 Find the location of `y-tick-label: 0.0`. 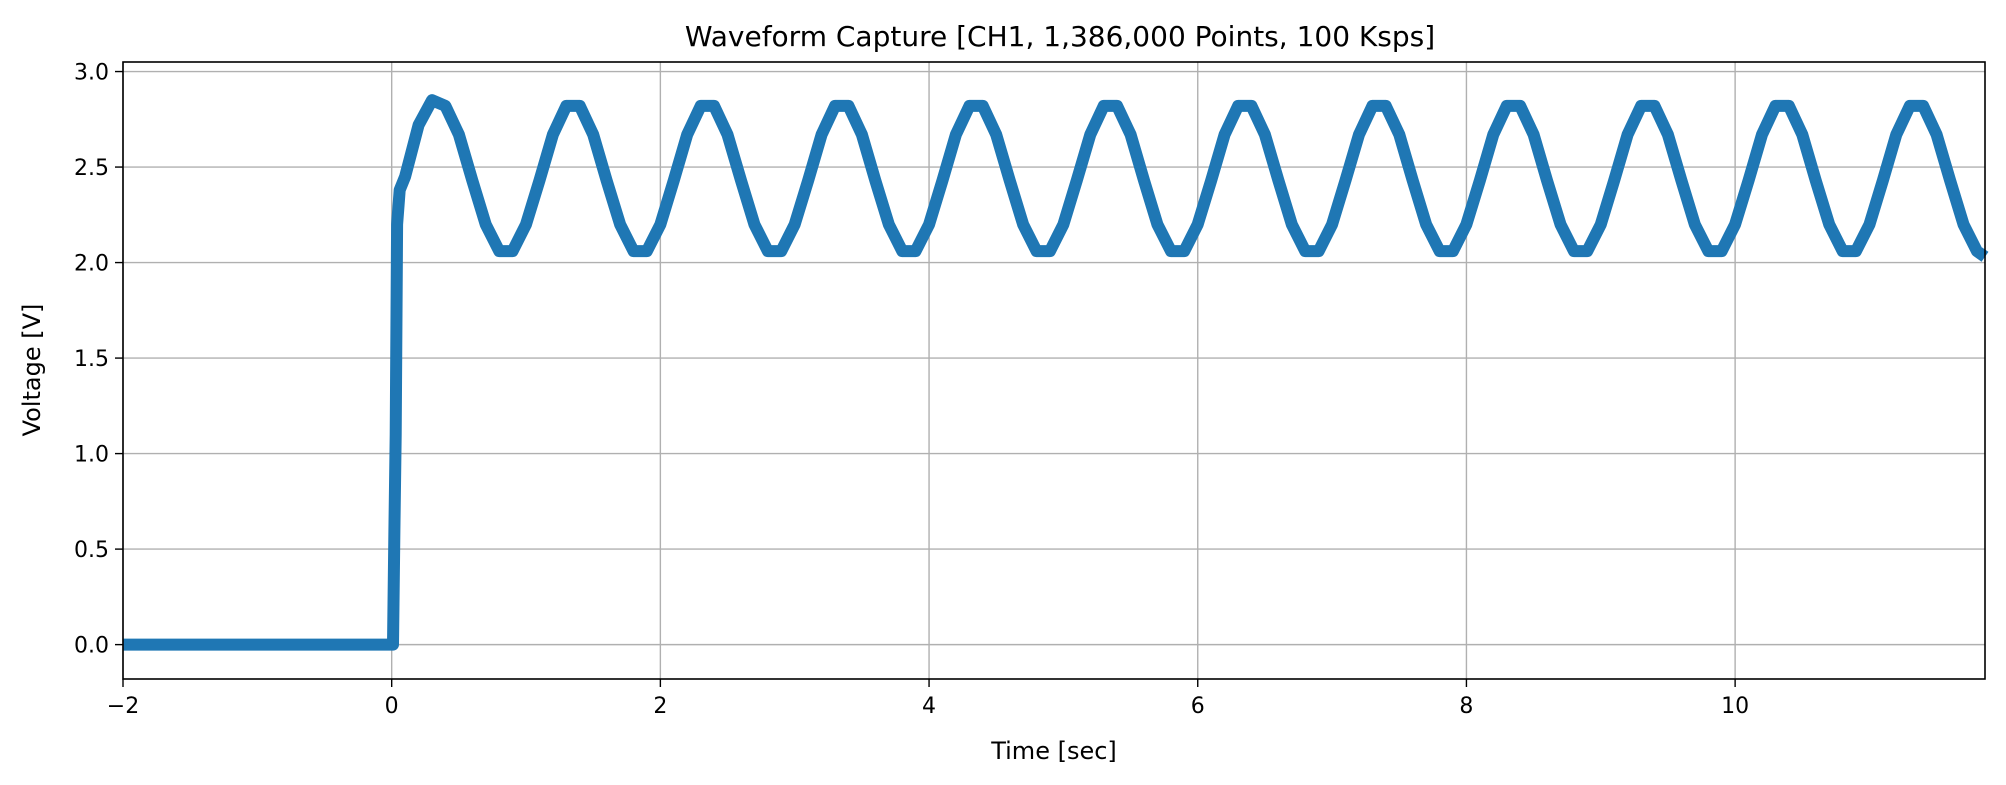

y-tick-label: 0.0 is located at coordinates (91, 646).